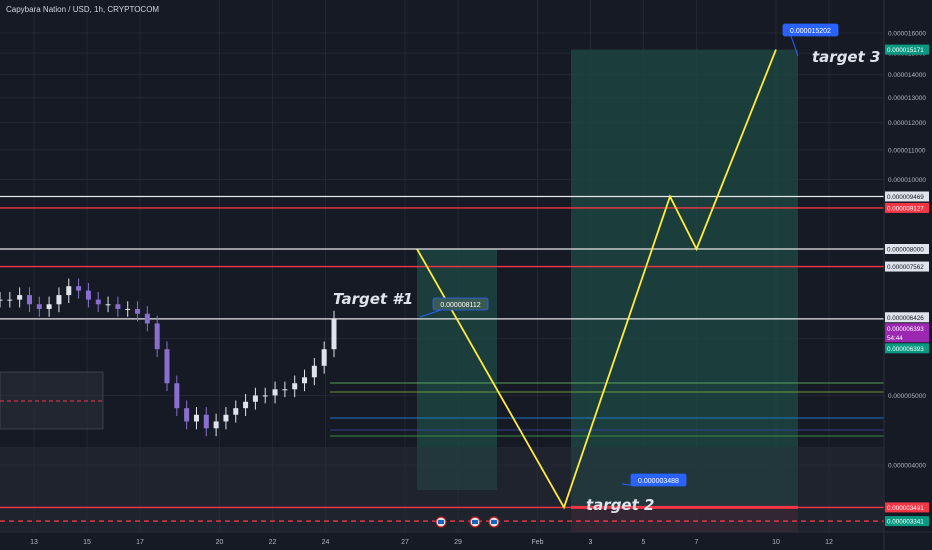 This screenshot has height=550, width=932. Describe the element at coordinates (776, 542) in the screenshot. I see `x-tick-label: 10` at that location.